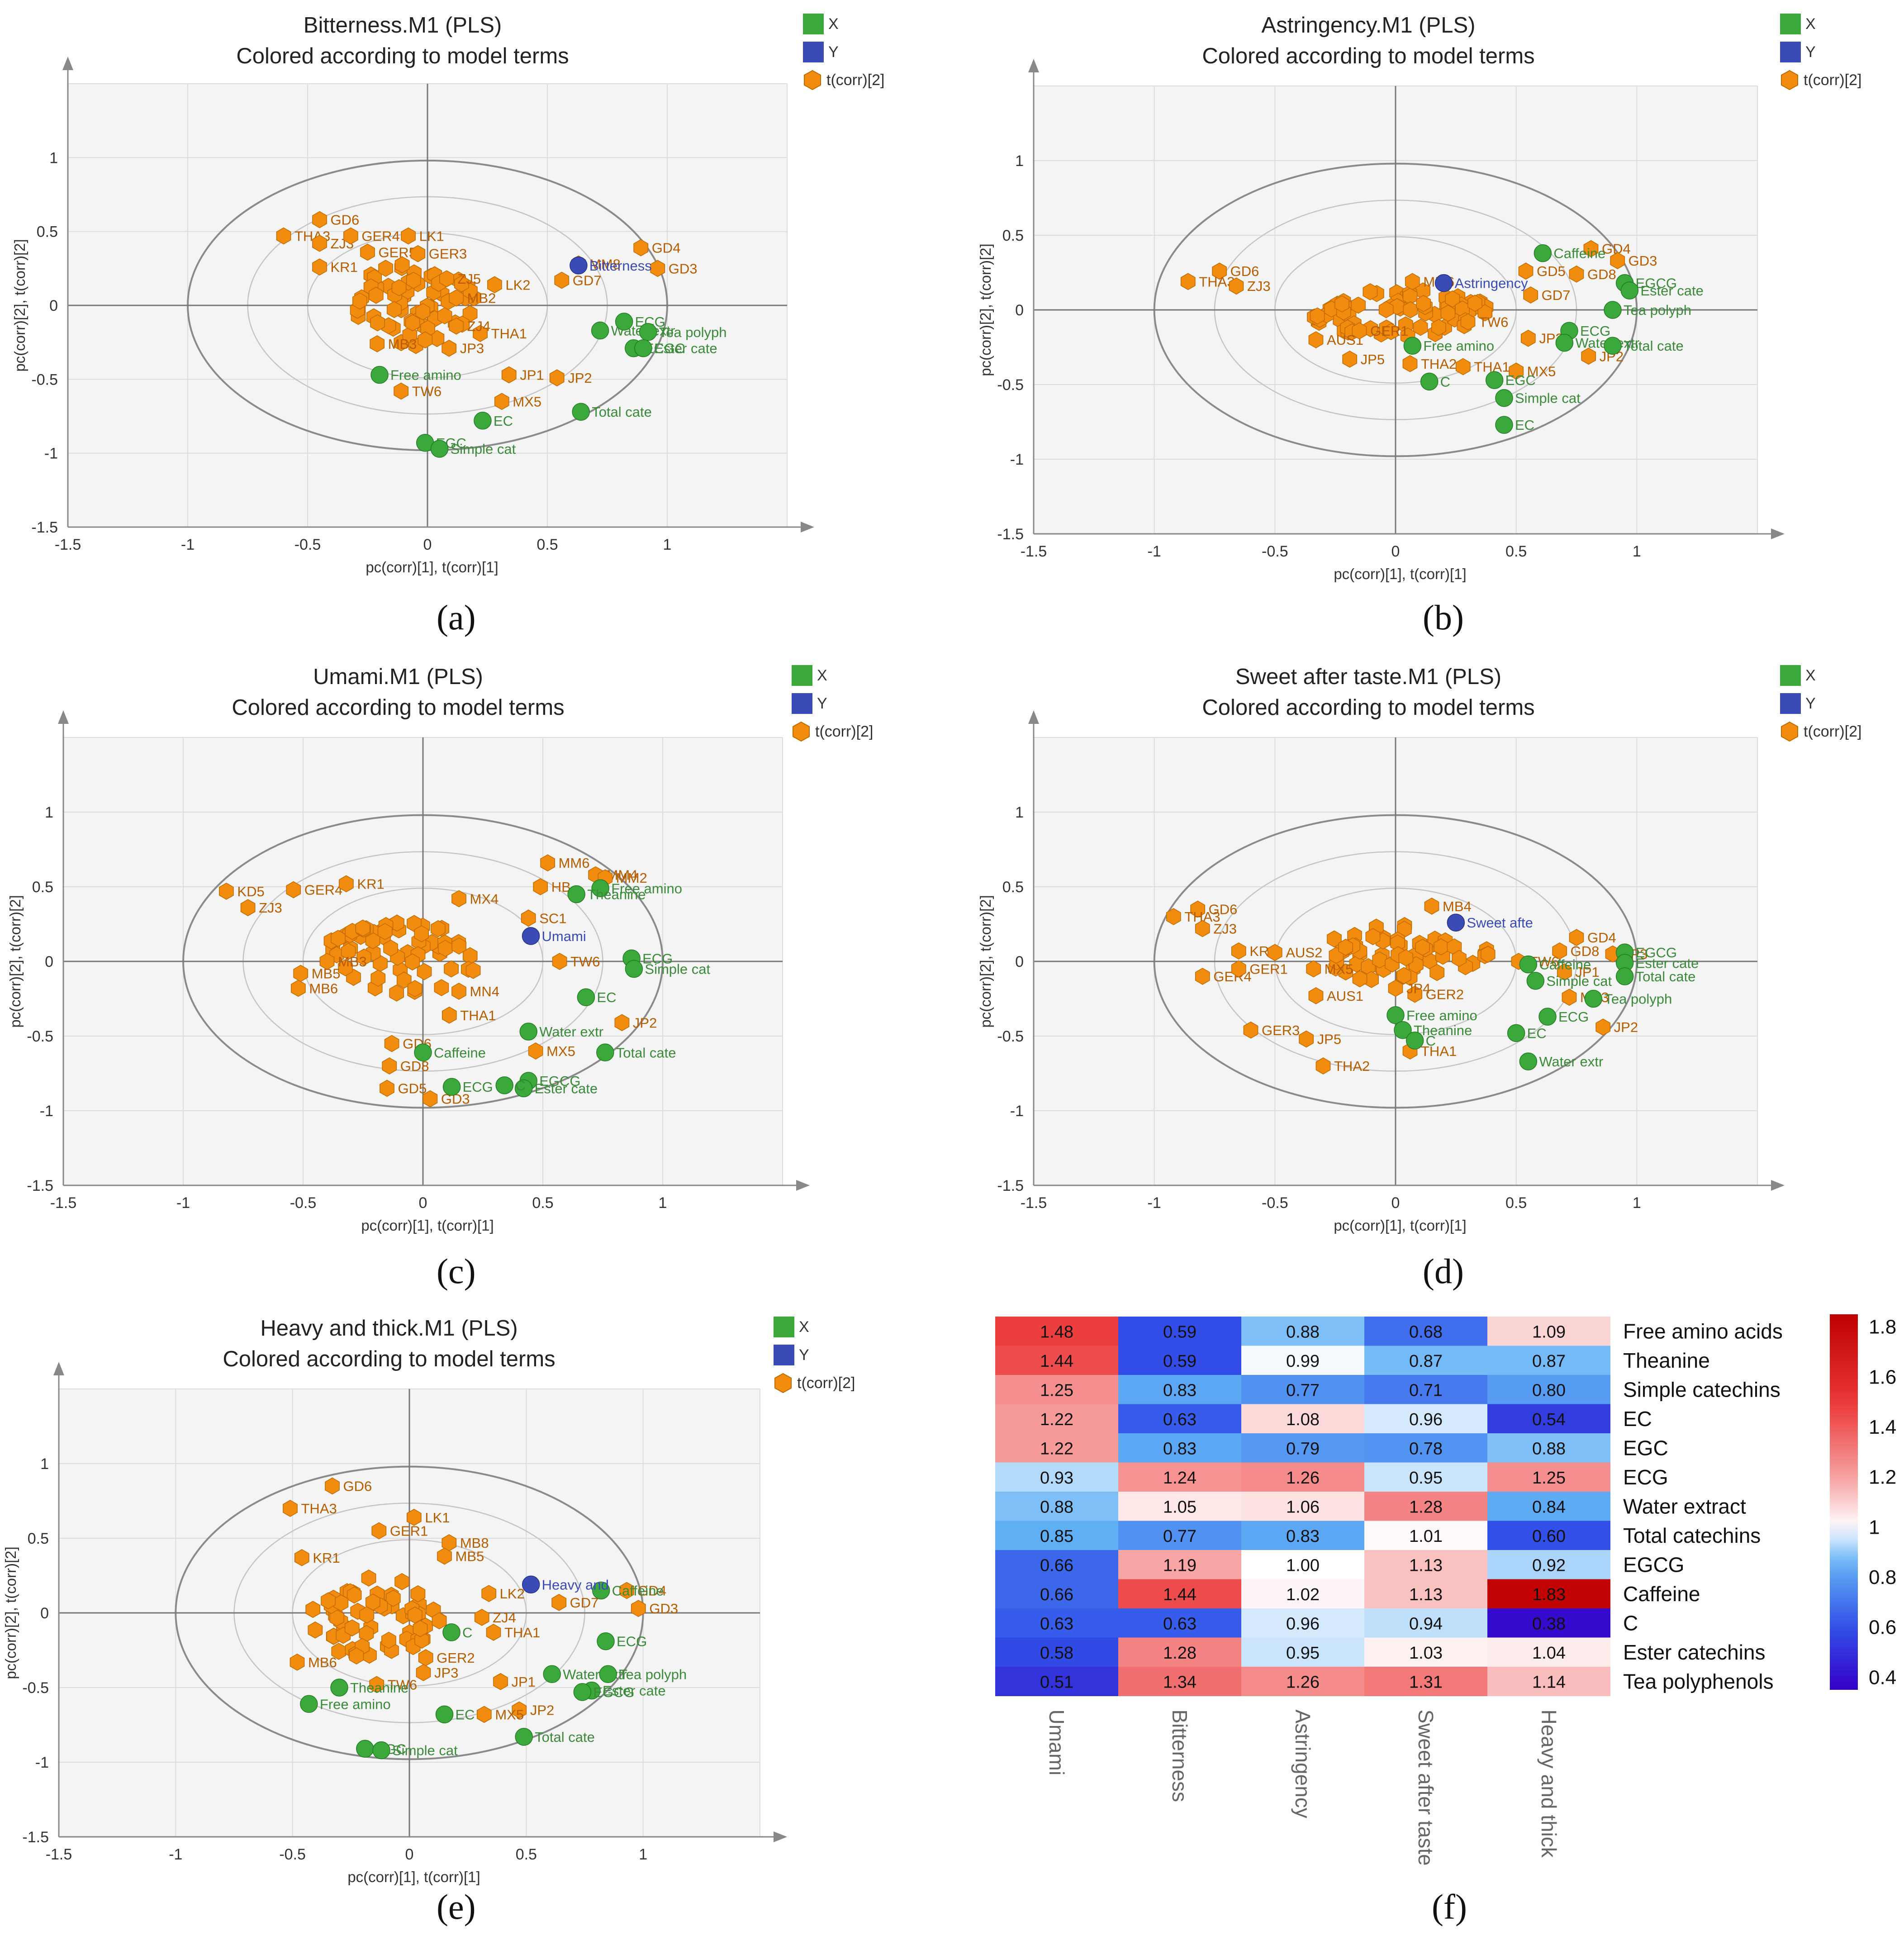 This screenshot has width=1904, height=1940. I want to click on plot-title-main: Umami.M1 (PLS), so click(398, 677).